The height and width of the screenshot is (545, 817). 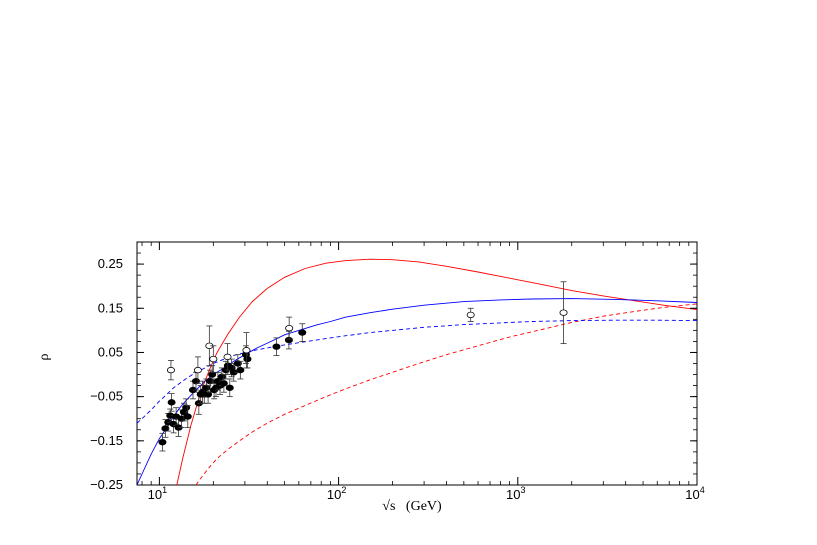 I want to click on y-tick-label: −0.15, so click(x=106, y=440).